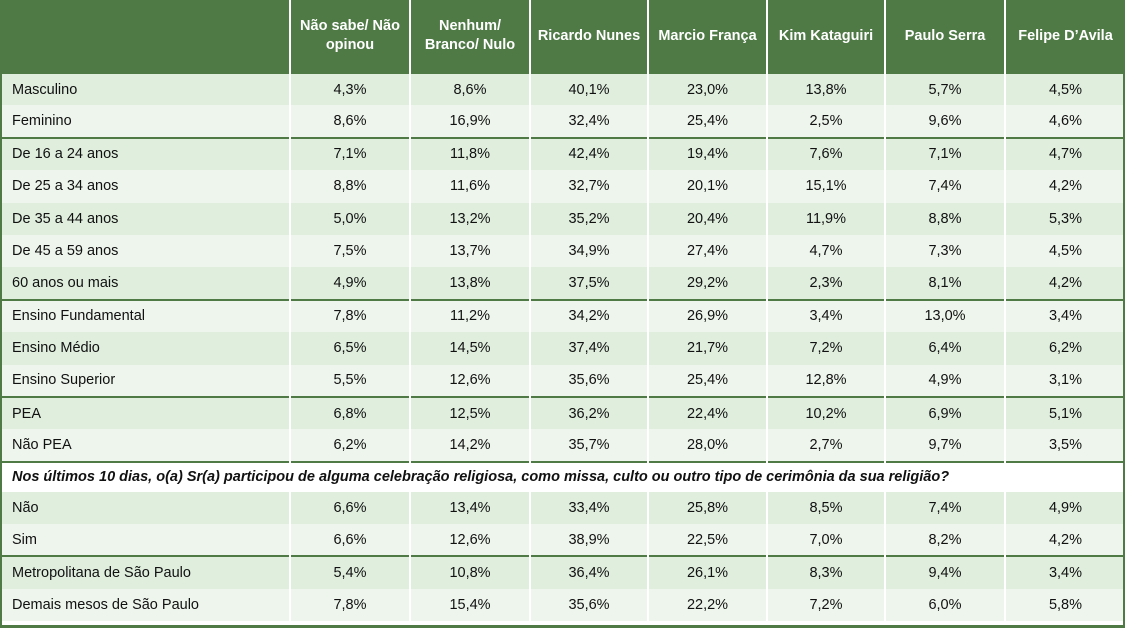 The width and height of the screenshot is (1125, 629). I want to click on left-border, so click(1, 314).